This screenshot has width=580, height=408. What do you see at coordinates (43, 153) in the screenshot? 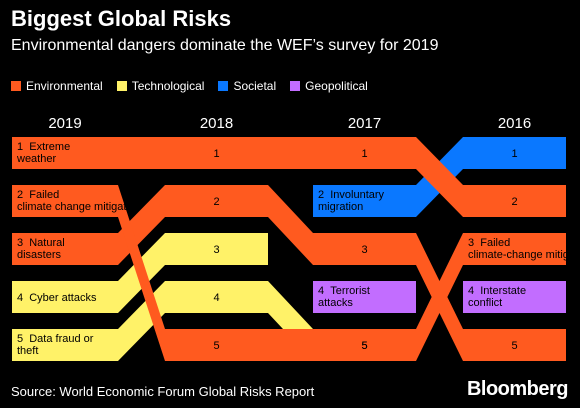
I see `risk-label: 1 Extreme weather` at bounding box center [43, 153].